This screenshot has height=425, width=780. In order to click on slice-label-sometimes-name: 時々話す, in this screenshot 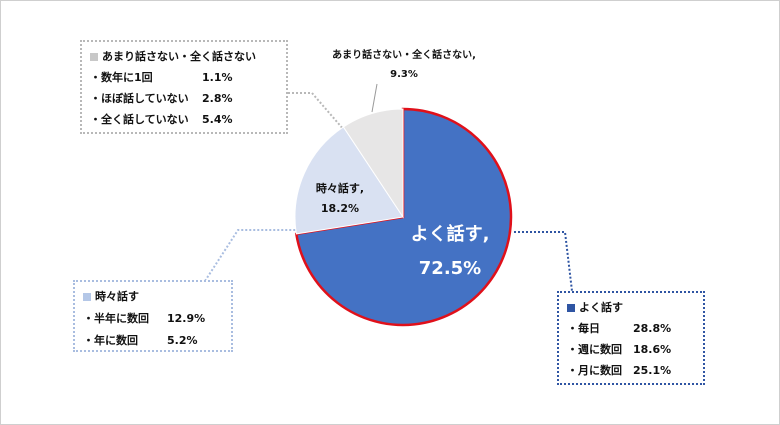, I will do `click(340, 188)`.